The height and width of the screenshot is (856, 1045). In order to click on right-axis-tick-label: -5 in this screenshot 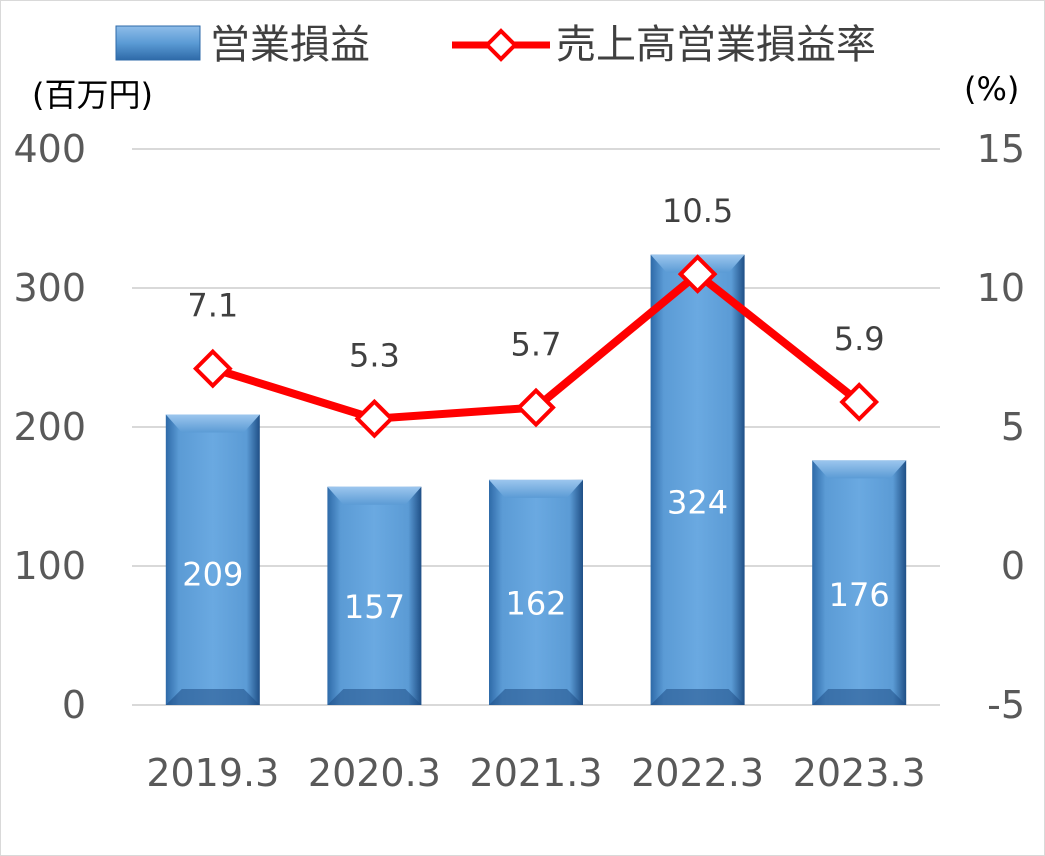, I will do `click(1006, 705)`.